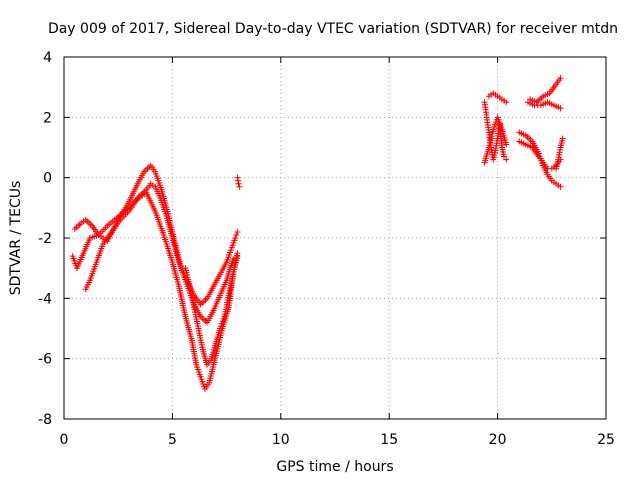  I want to click on series-track-e, so click(238, 182).